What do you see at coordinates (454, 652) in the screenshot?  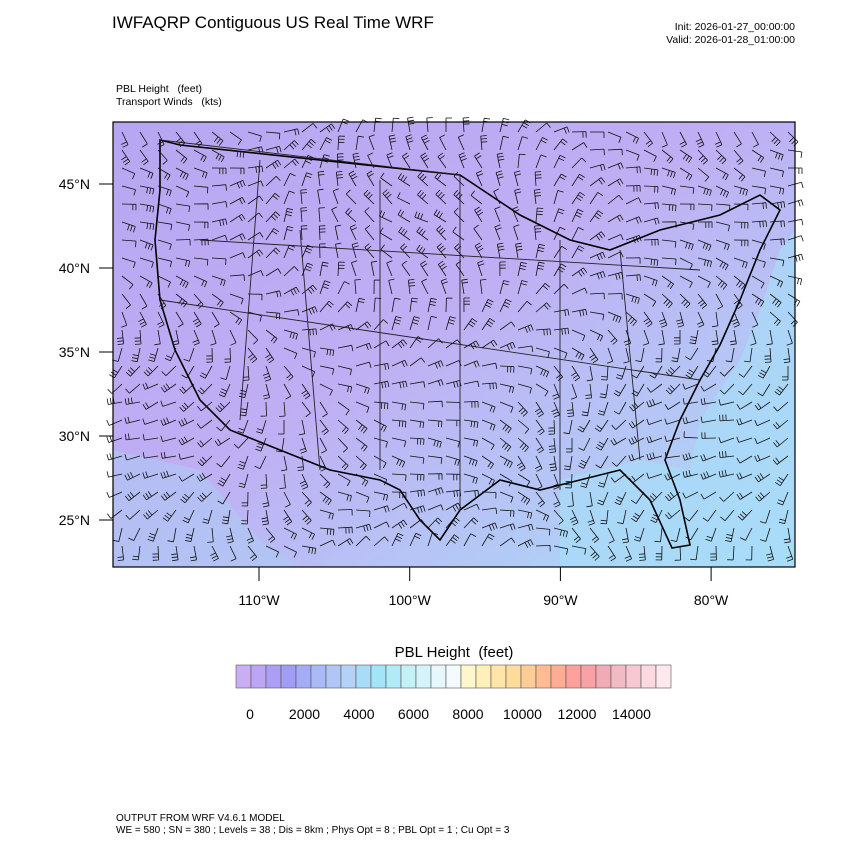 I see `colorbar-title: PBL Height (feet)` at bounding box center [454, 652].